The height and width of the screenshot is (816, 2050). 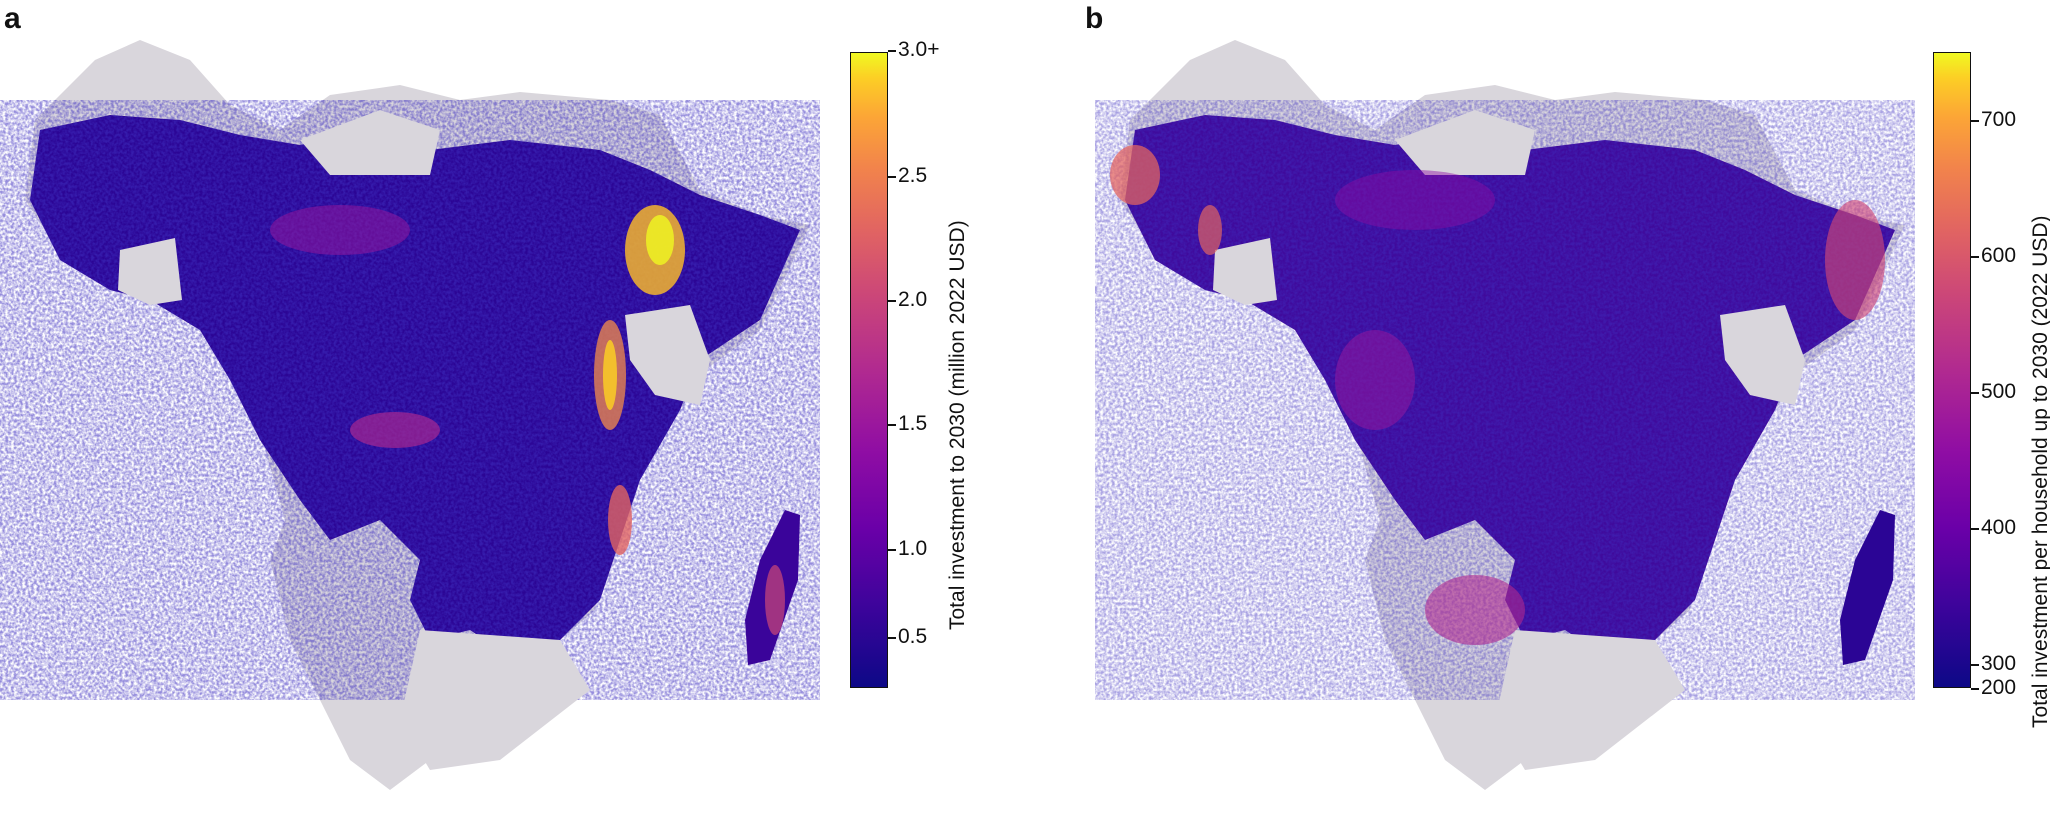 What do you see at coordinates (1375, 380) in the screenshot?
I see `hotspot-central` at bounding box center [1375, 380].